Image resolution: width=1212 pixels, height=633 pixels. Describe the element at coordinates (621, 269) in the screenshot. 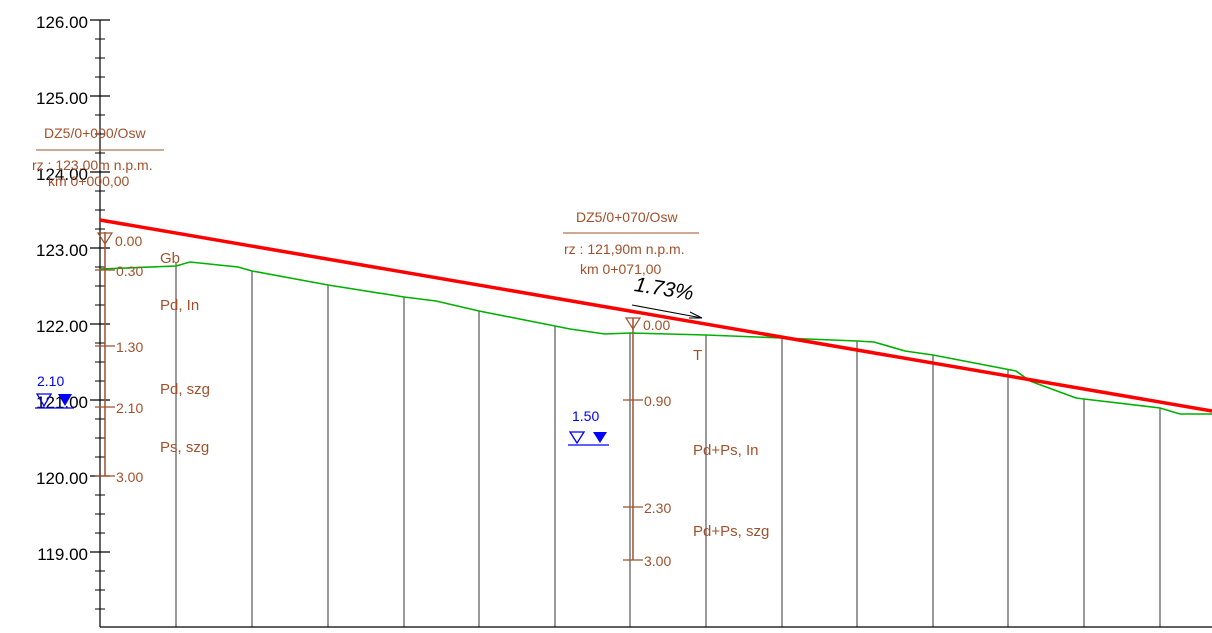

I see `borehole-km: km 0+071,00` at that location.